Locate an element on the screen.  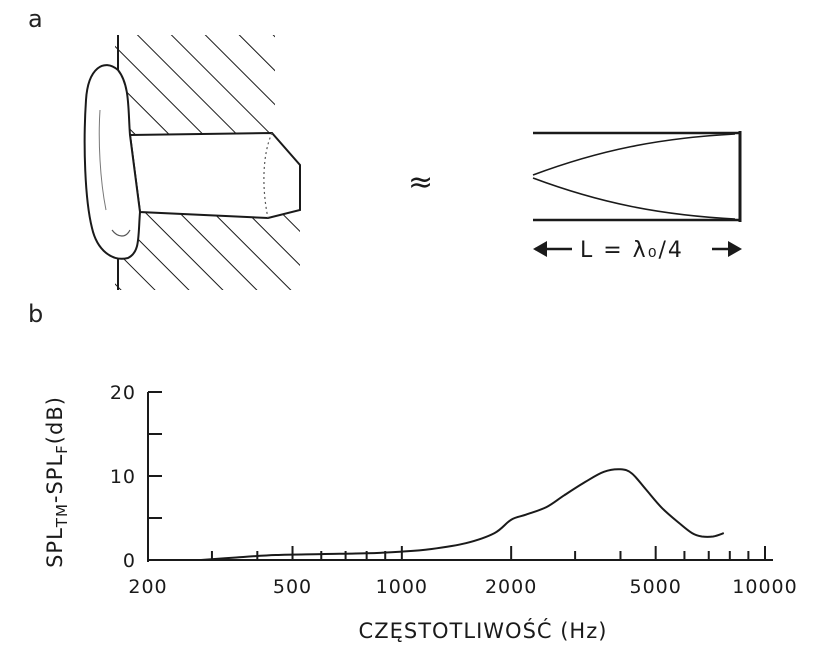
approx-symbol: ≈ is located at coordinates (420, 182).